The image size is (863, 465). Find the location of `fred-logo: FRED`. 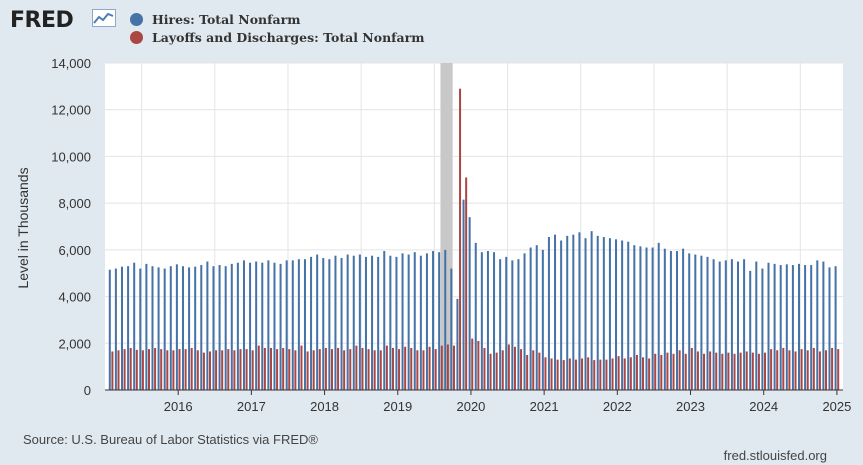

fred-logo: FRED is located at coordinates (42, 20).